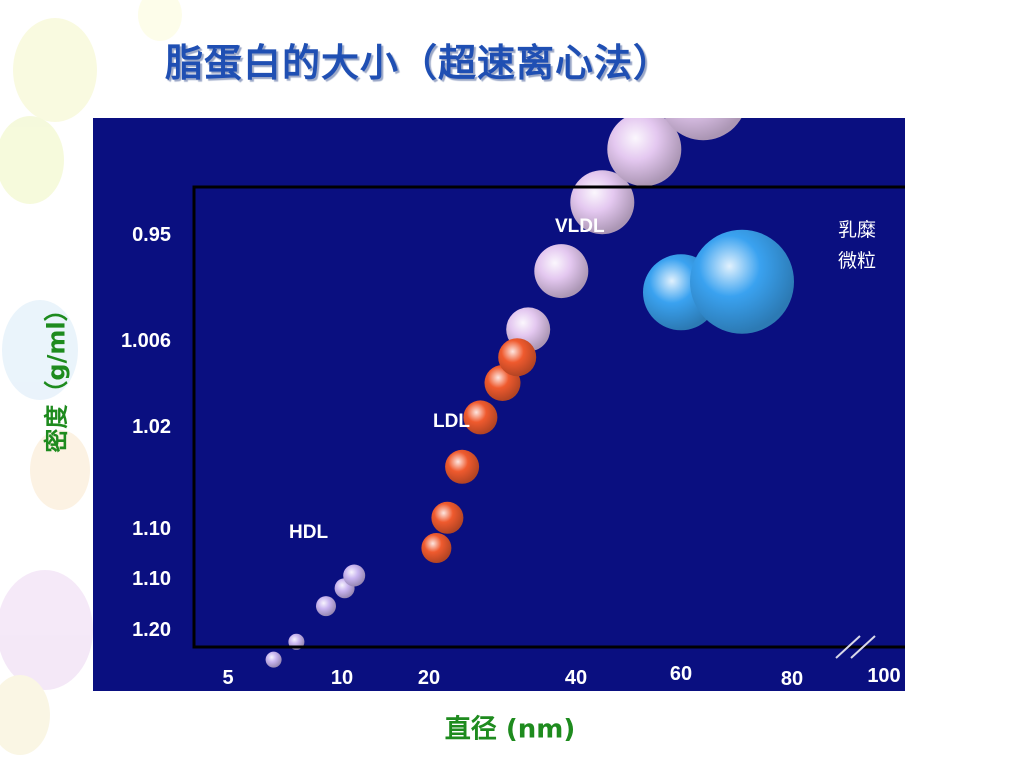 The height and width of the screenshot is (768, 1024). What do you see at coordinates (624, 235) in the screenshot?
I see `series-vldl` at bounding box center [624, 235].